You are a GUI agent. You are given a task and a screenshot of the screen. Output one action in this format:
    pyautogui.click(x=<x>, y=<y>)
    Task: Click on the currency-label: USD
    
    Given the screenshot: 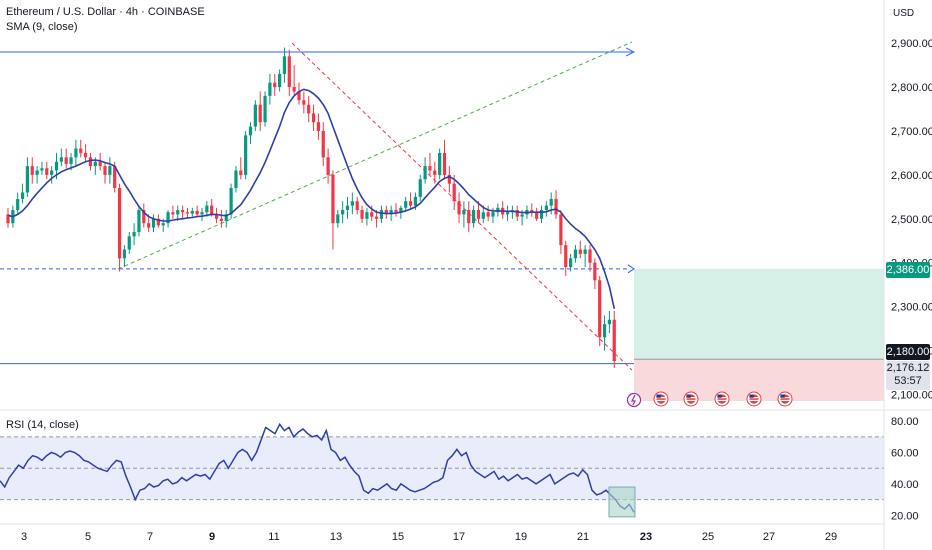 What is the action you would take?
    pyautogui.click(x=904, y=13)
    